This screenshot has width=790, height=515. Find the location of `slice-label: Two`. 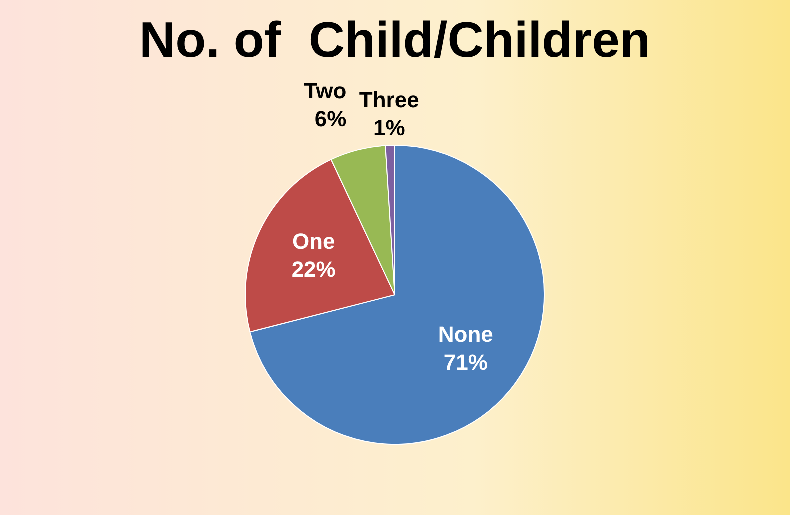

slice-label: Two is located at coordinates (325, 91).